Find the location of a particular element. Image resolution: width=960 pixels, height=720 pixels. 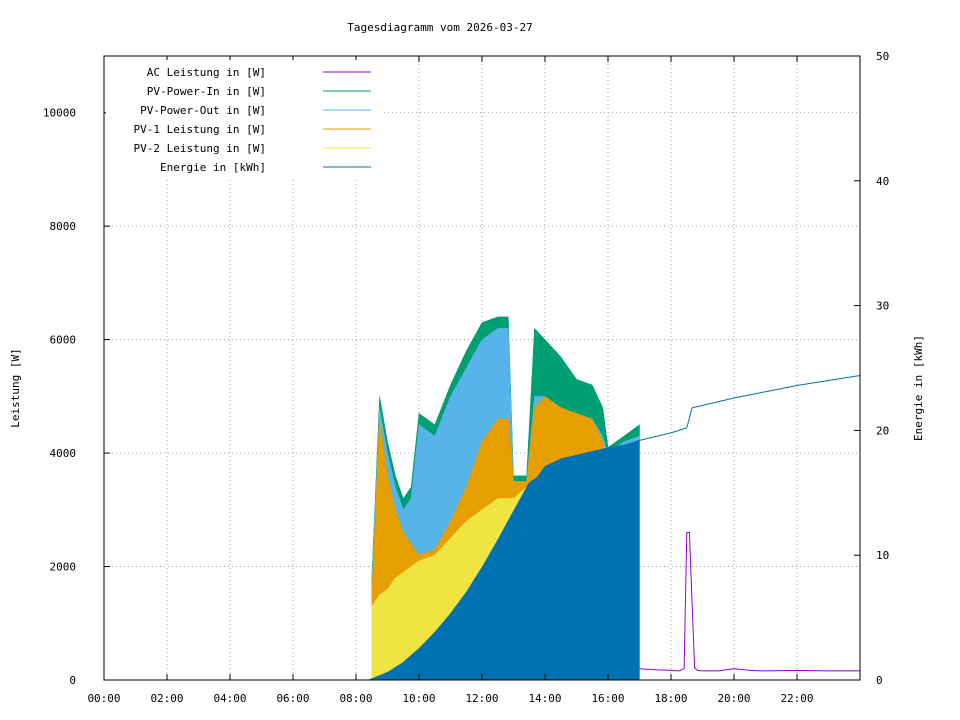

x-tick-label: 18:00 is located at coordinates (670, 698).